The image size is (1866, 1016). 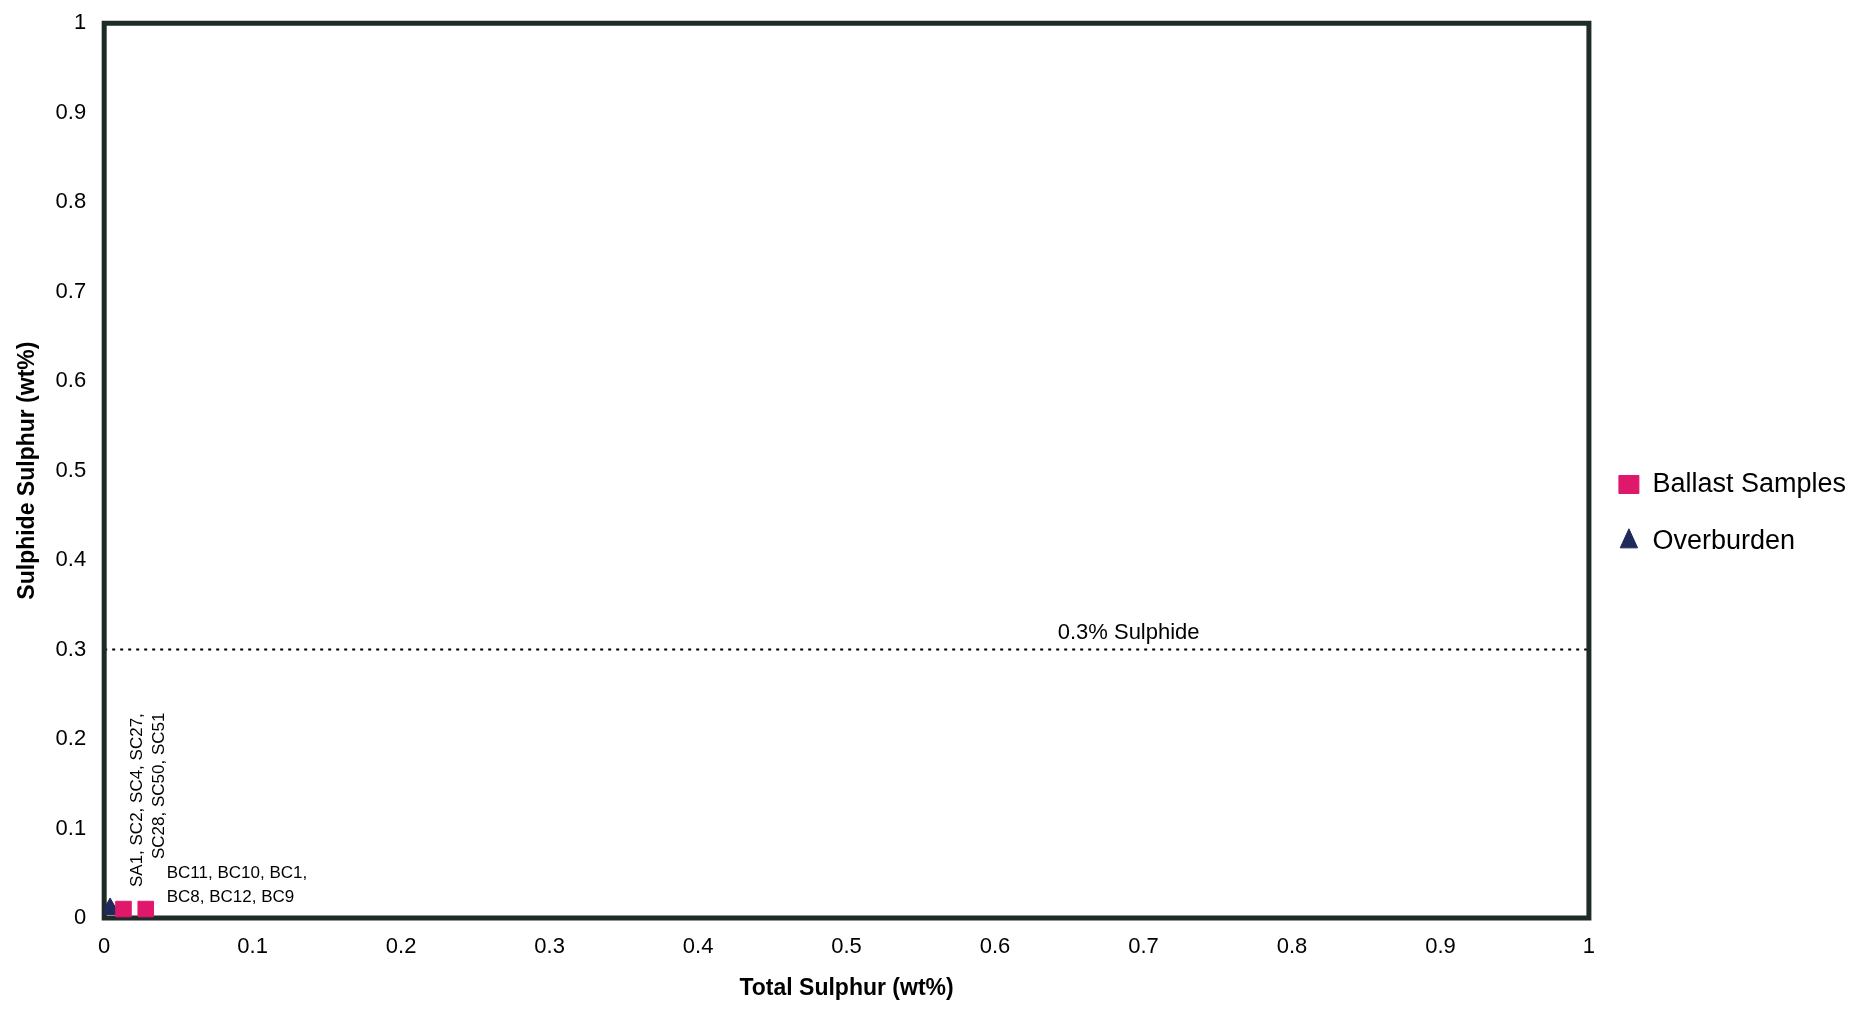 What do you see at coordinates (104, 946) in the screenshot?
I see `x-tick-label: 0` at bounding box center [104, 946].